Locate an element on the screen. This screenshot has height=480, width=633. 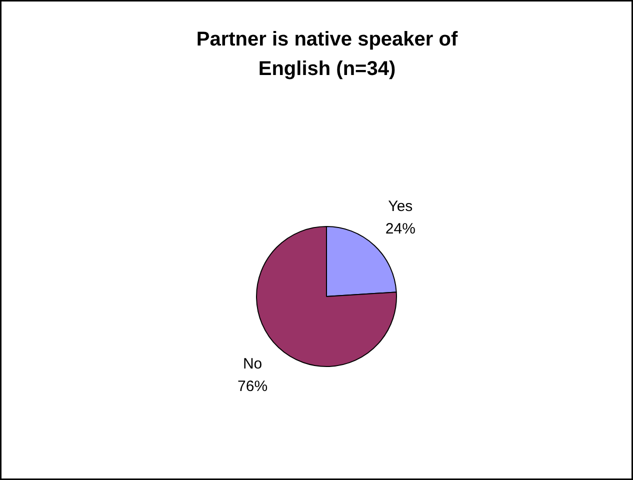
chart-title: Partner is native speaker of English (n=34) is located at coordinates (327, 54).